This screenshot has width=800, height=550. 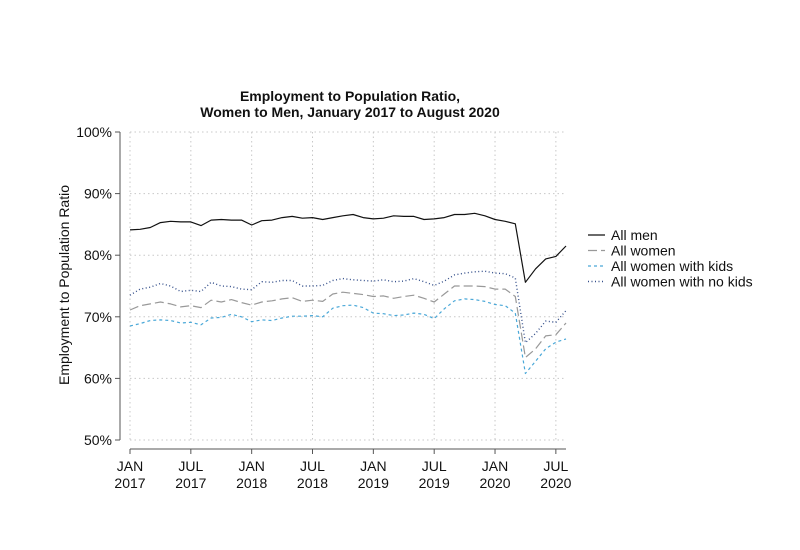 I want to click on y-tick-label: 90%, so click(x=98, y=194).